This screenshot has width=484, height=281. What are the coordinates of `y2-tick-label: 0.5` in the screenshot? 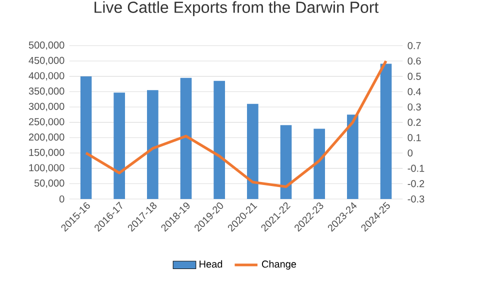 It's located at (414, 76).